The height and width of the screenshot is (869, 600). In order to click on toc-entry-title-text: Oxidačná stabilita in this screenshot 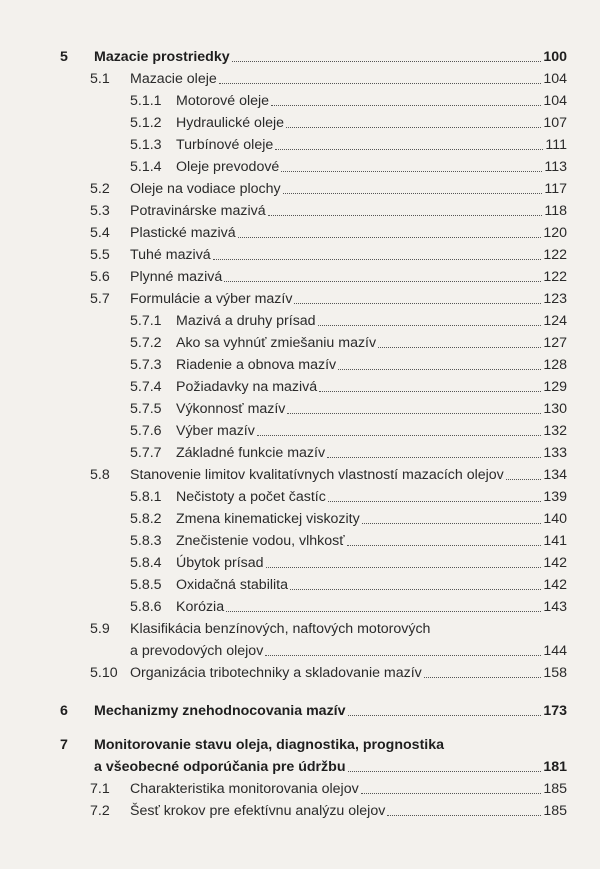, I will do `click(232, 585)`.